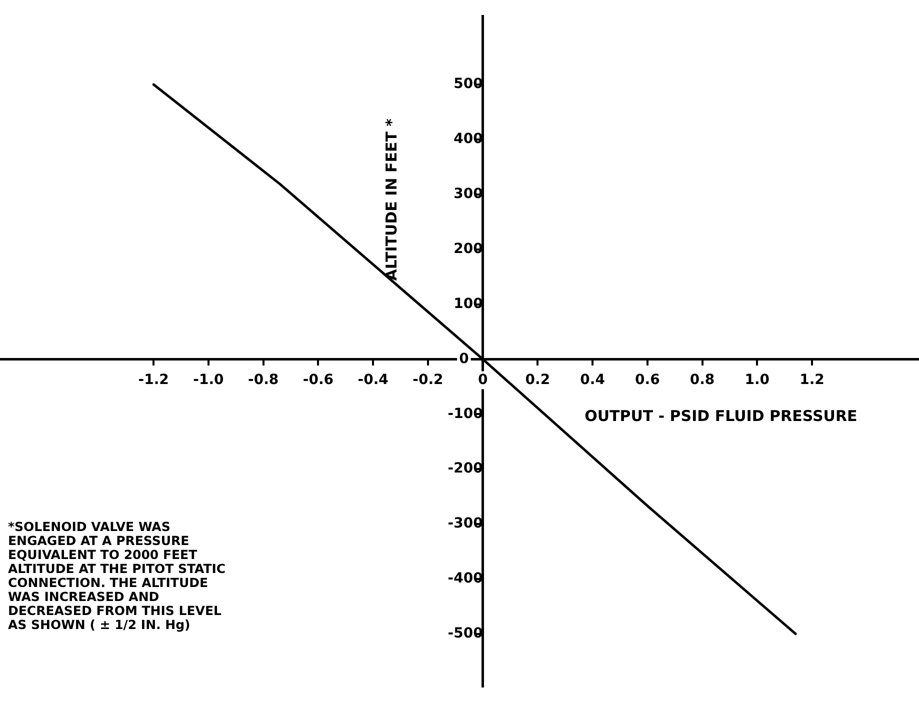  Describe the element at coordinates (647, 380) in the screenshot. I see `x-tick-label: 0.6` at that location.